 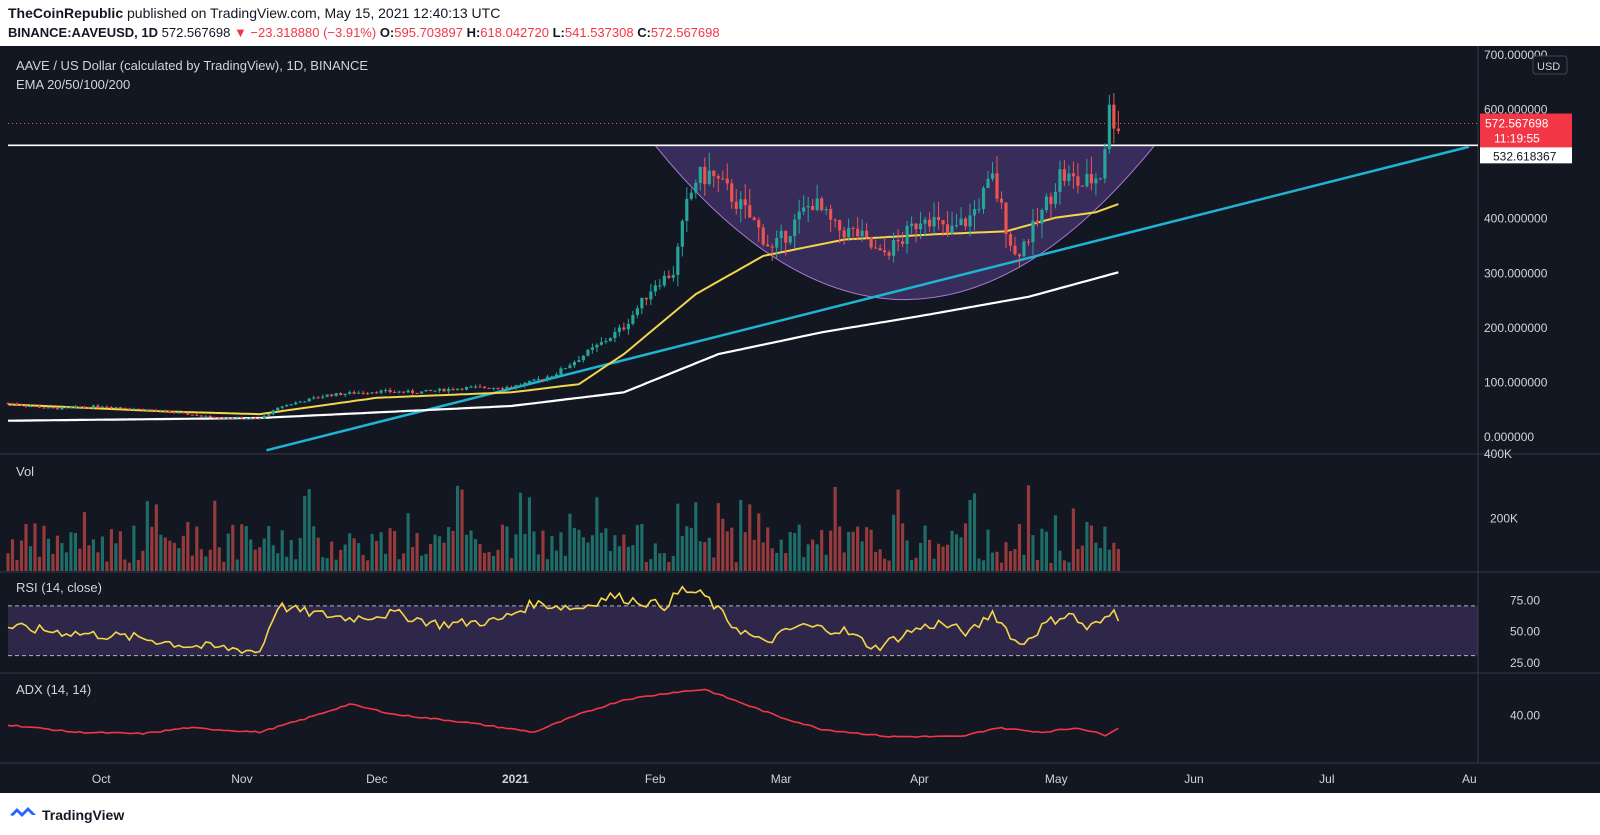 I want to click on time-tick-label: Jun, so click(x=1193, y=779).